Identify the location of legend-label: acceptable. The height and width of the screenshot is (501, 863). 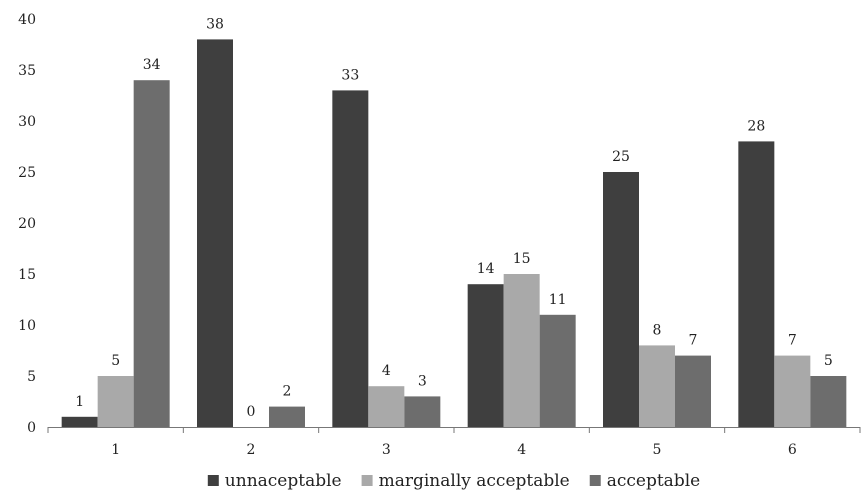
(653, 481).